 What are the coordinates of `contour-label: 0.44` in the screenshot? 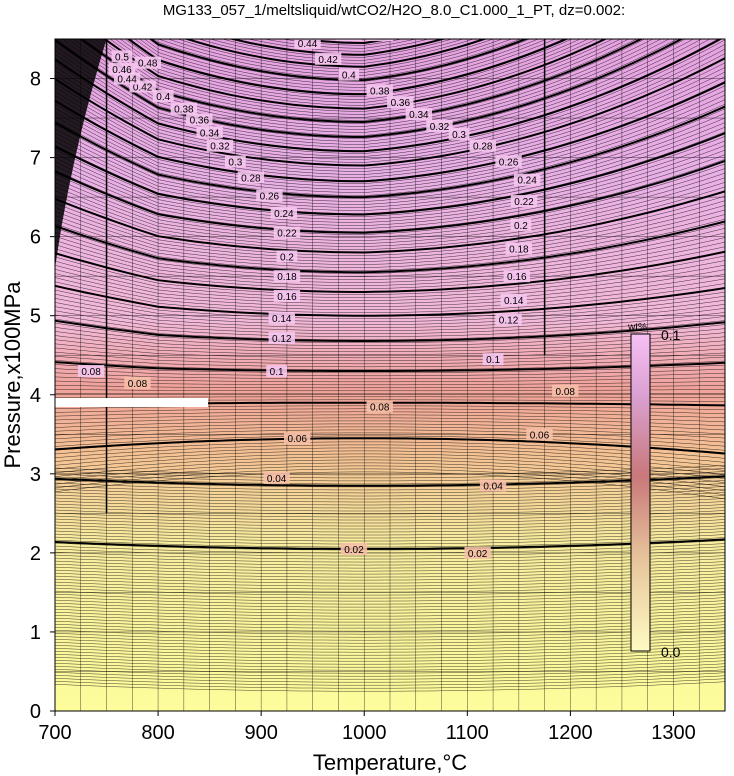 It's located at (307, 44).